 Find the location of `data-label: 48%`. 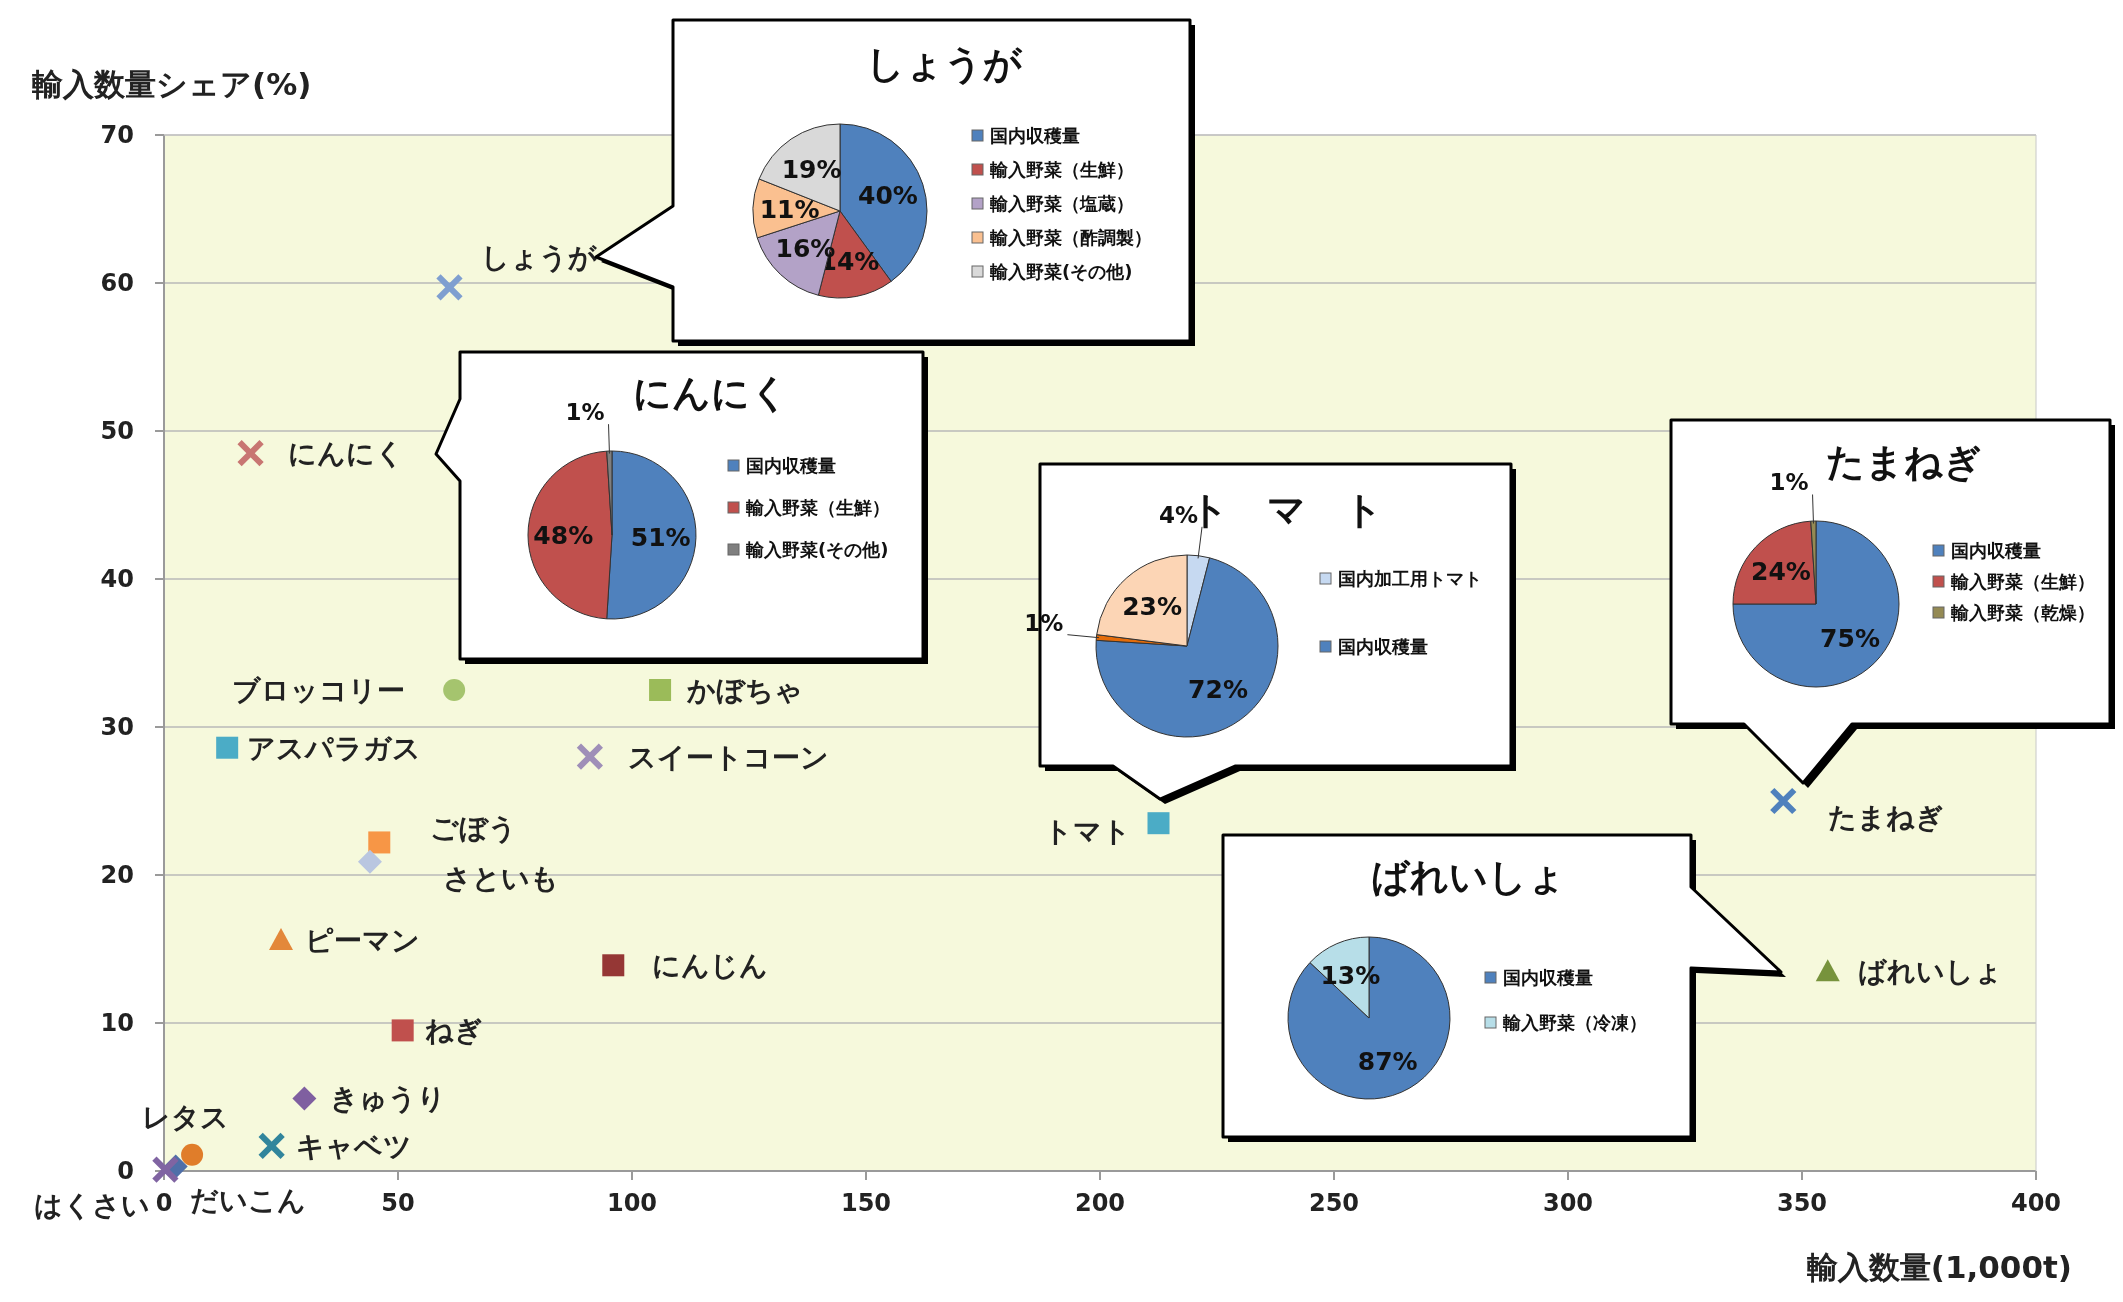

data-label: 48% is located at coordinates (563, 535).